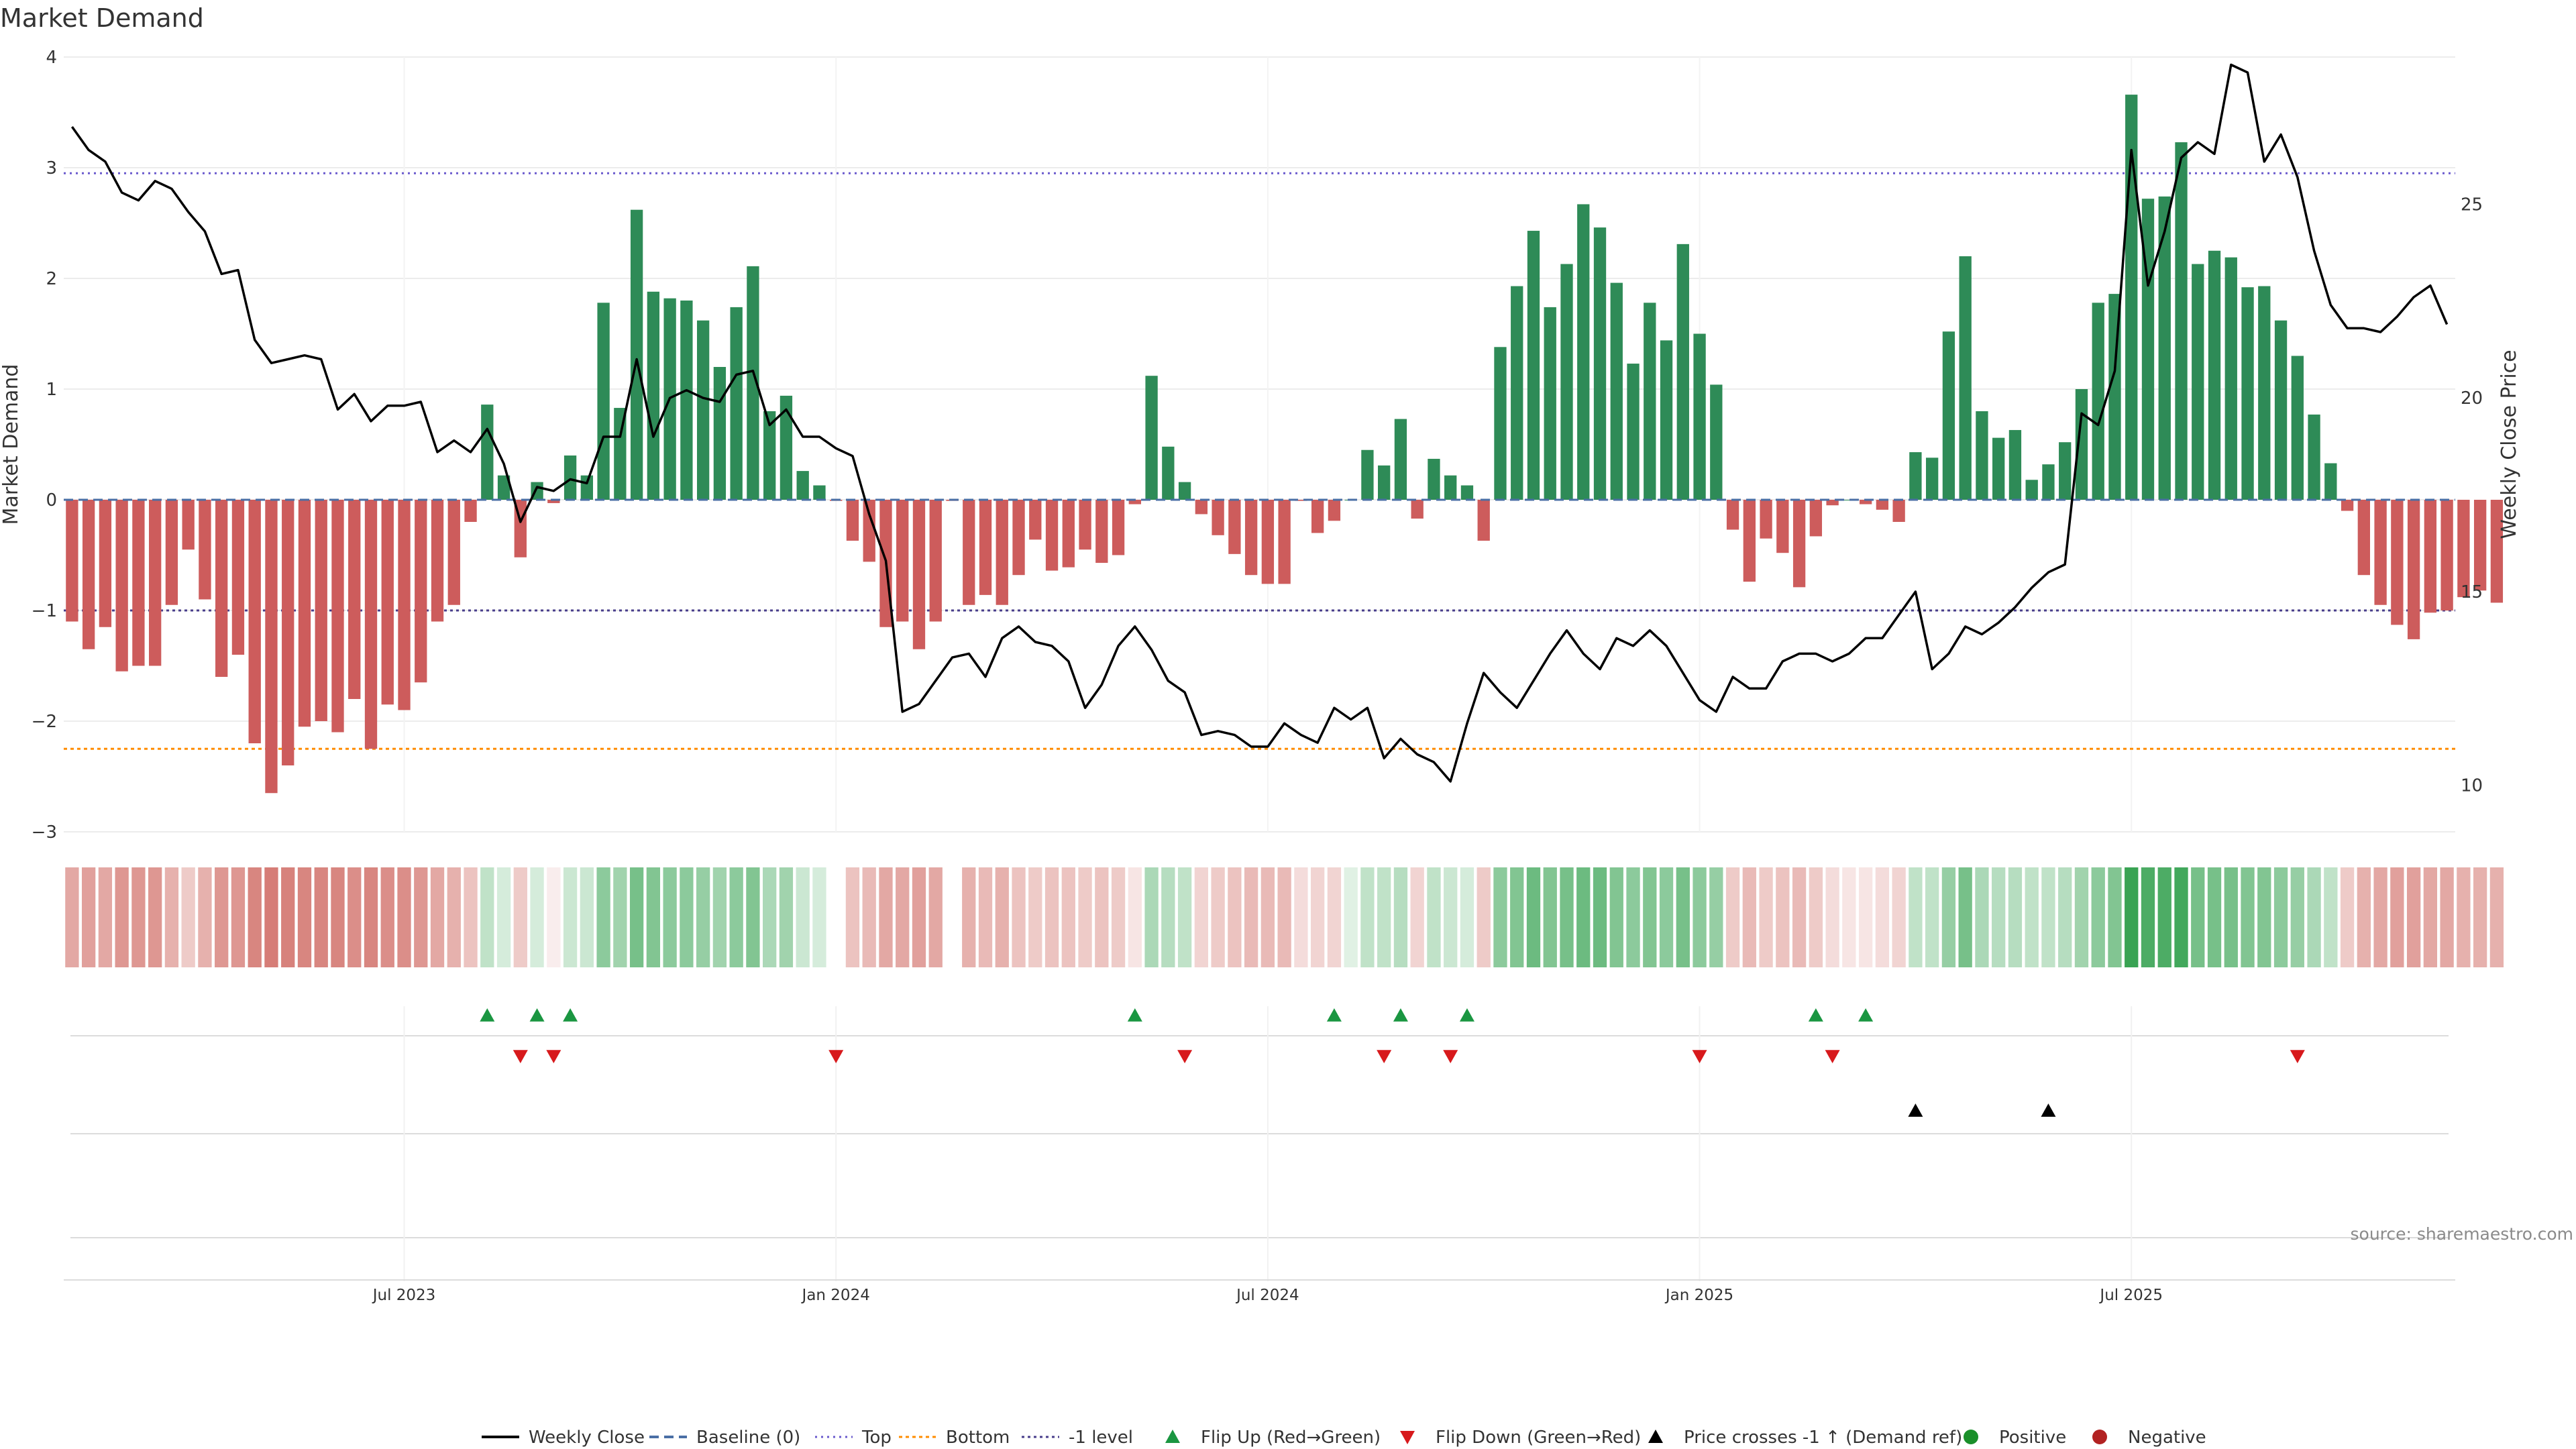  Describe the element at coordinates (44, 611) in the screenshot. I see `y-tick-label: −1` at that location.